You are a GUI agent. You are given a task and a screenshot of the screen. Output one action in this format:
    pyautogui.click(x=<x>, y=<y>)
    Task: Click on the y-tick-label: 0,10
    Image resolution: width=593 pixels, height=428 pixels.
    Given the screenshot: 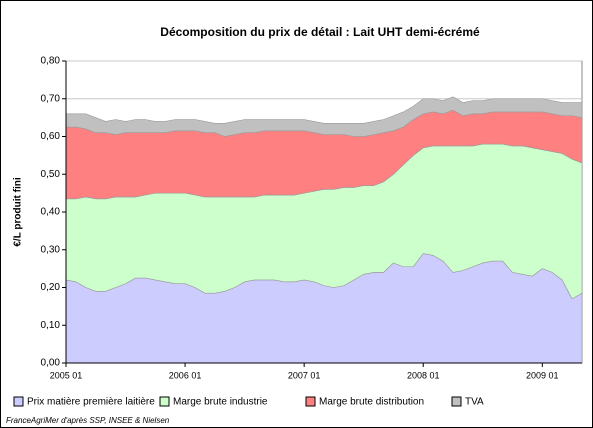 What is the action you would take?
    pyautogui.click(x=51, y=325)
    